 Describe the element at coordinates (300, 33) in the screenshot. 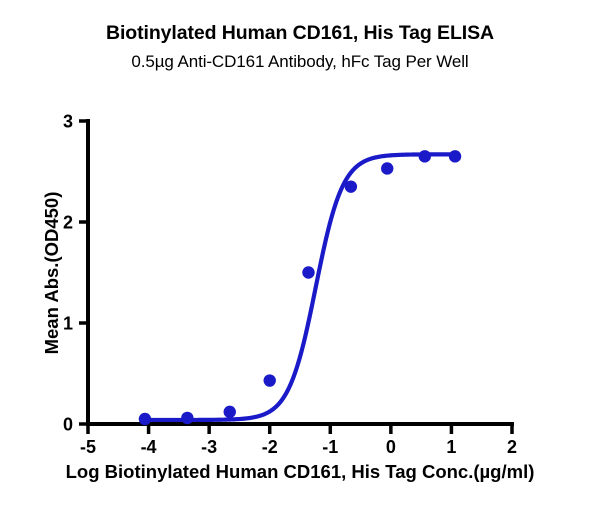

I see `chart-title: Biotinylated Human CD161, His Tag ELISA` at that location.